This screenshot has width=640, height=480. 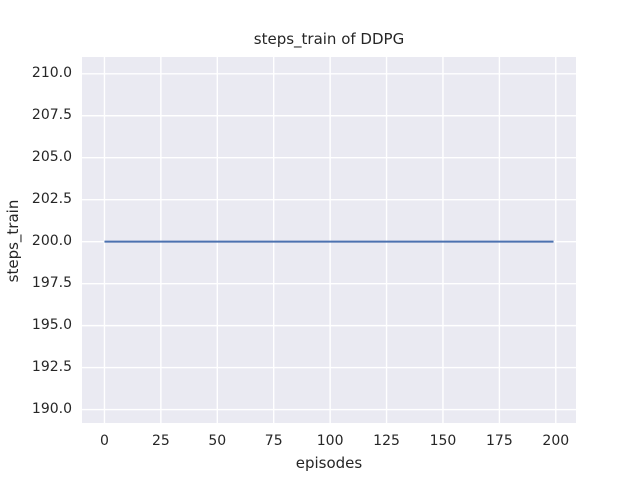 I want to click on x-tick-label: 100, so click(x=330, y=441).